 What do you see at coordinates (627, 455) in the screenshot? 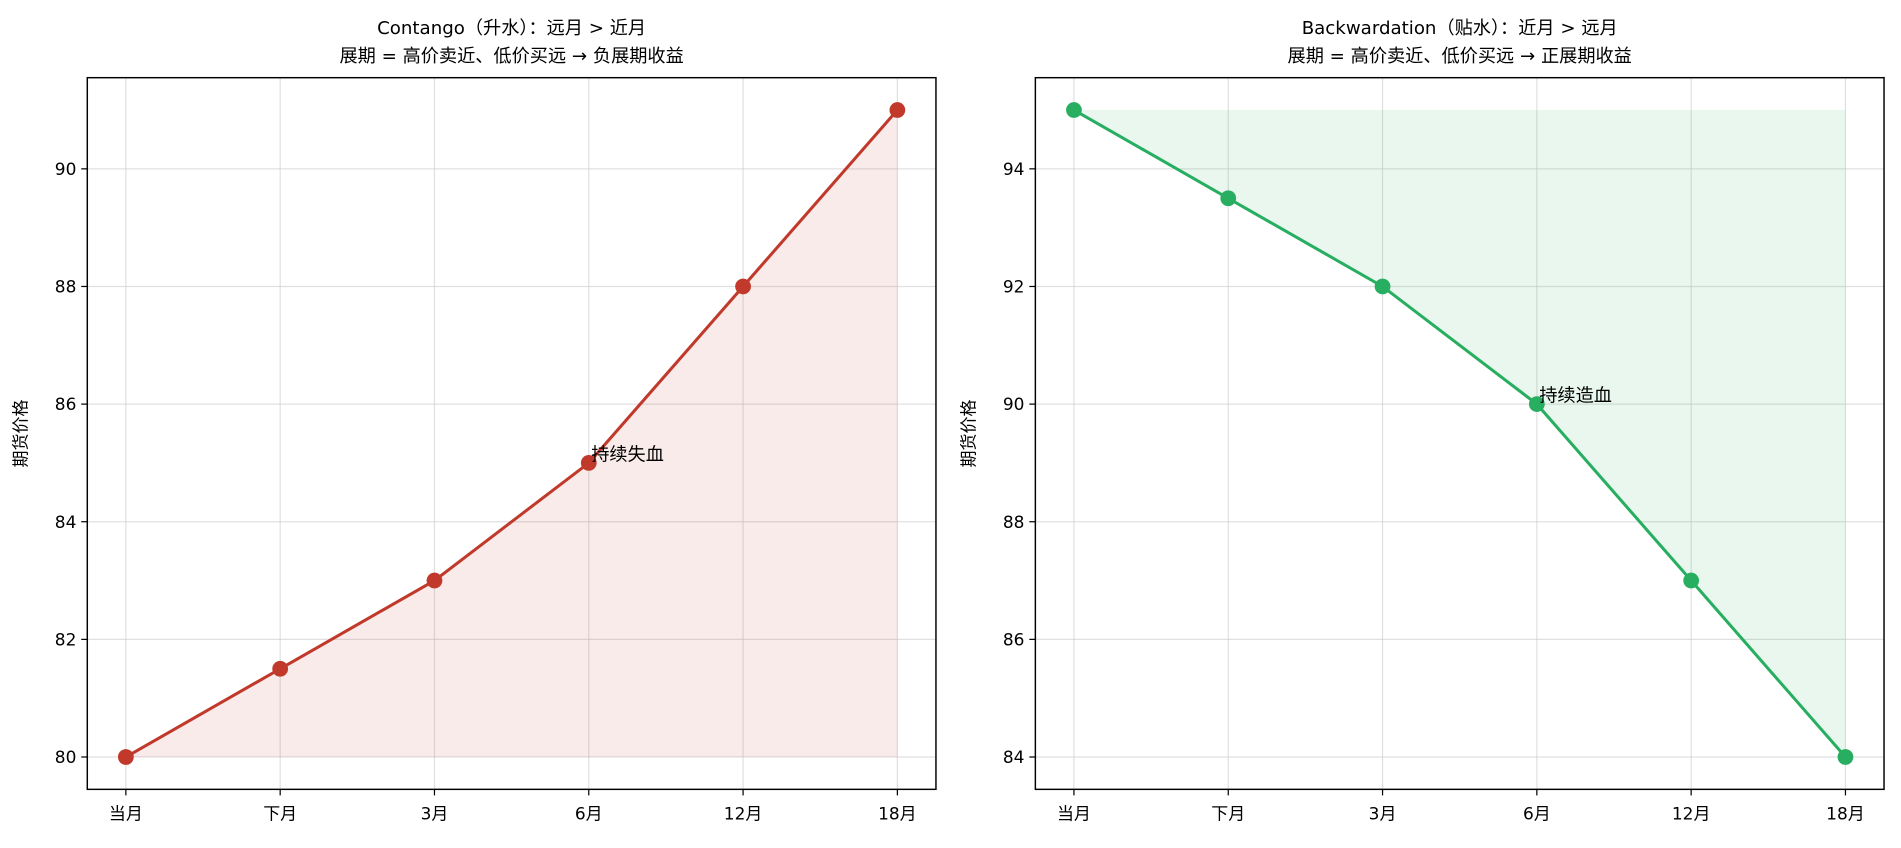
I see `annotation: 持续失血` at bounding box center [627, 455].